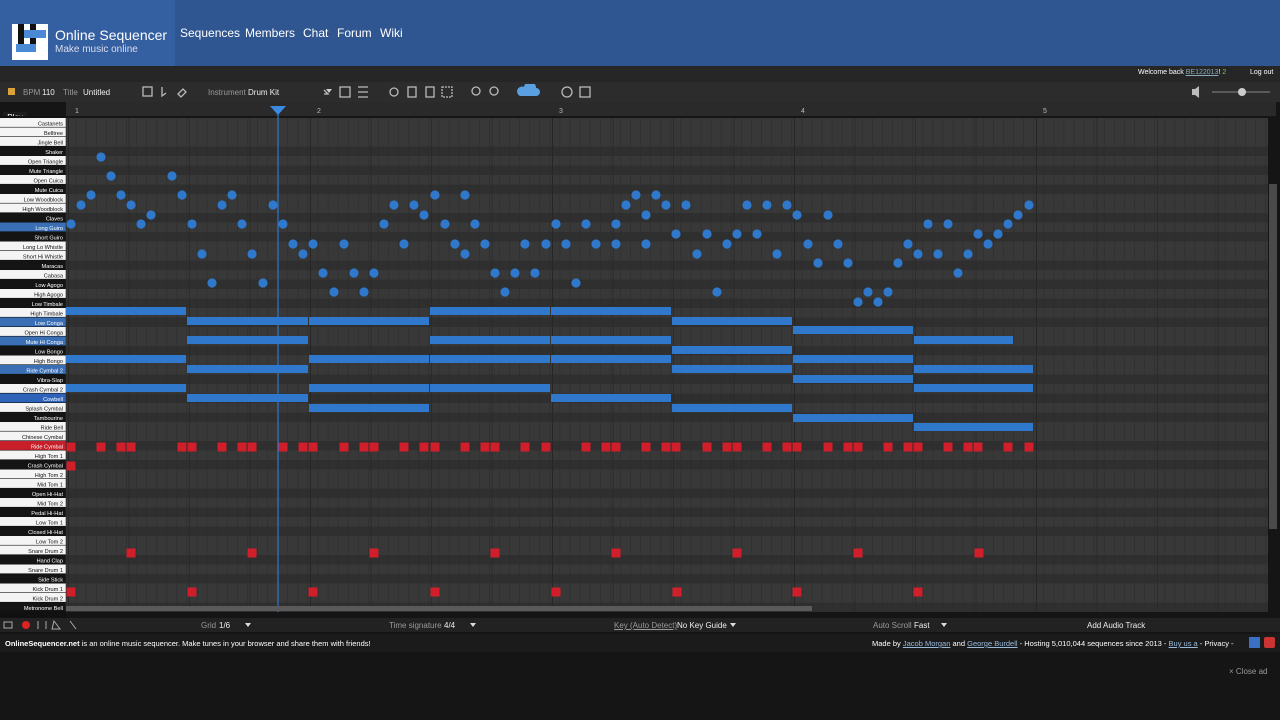 The width and height of the screenshot is (1280, 720). Describe the element at coordinates (1183, 643) in the screenshot. I see `buy-link: Buy us a` at that location.